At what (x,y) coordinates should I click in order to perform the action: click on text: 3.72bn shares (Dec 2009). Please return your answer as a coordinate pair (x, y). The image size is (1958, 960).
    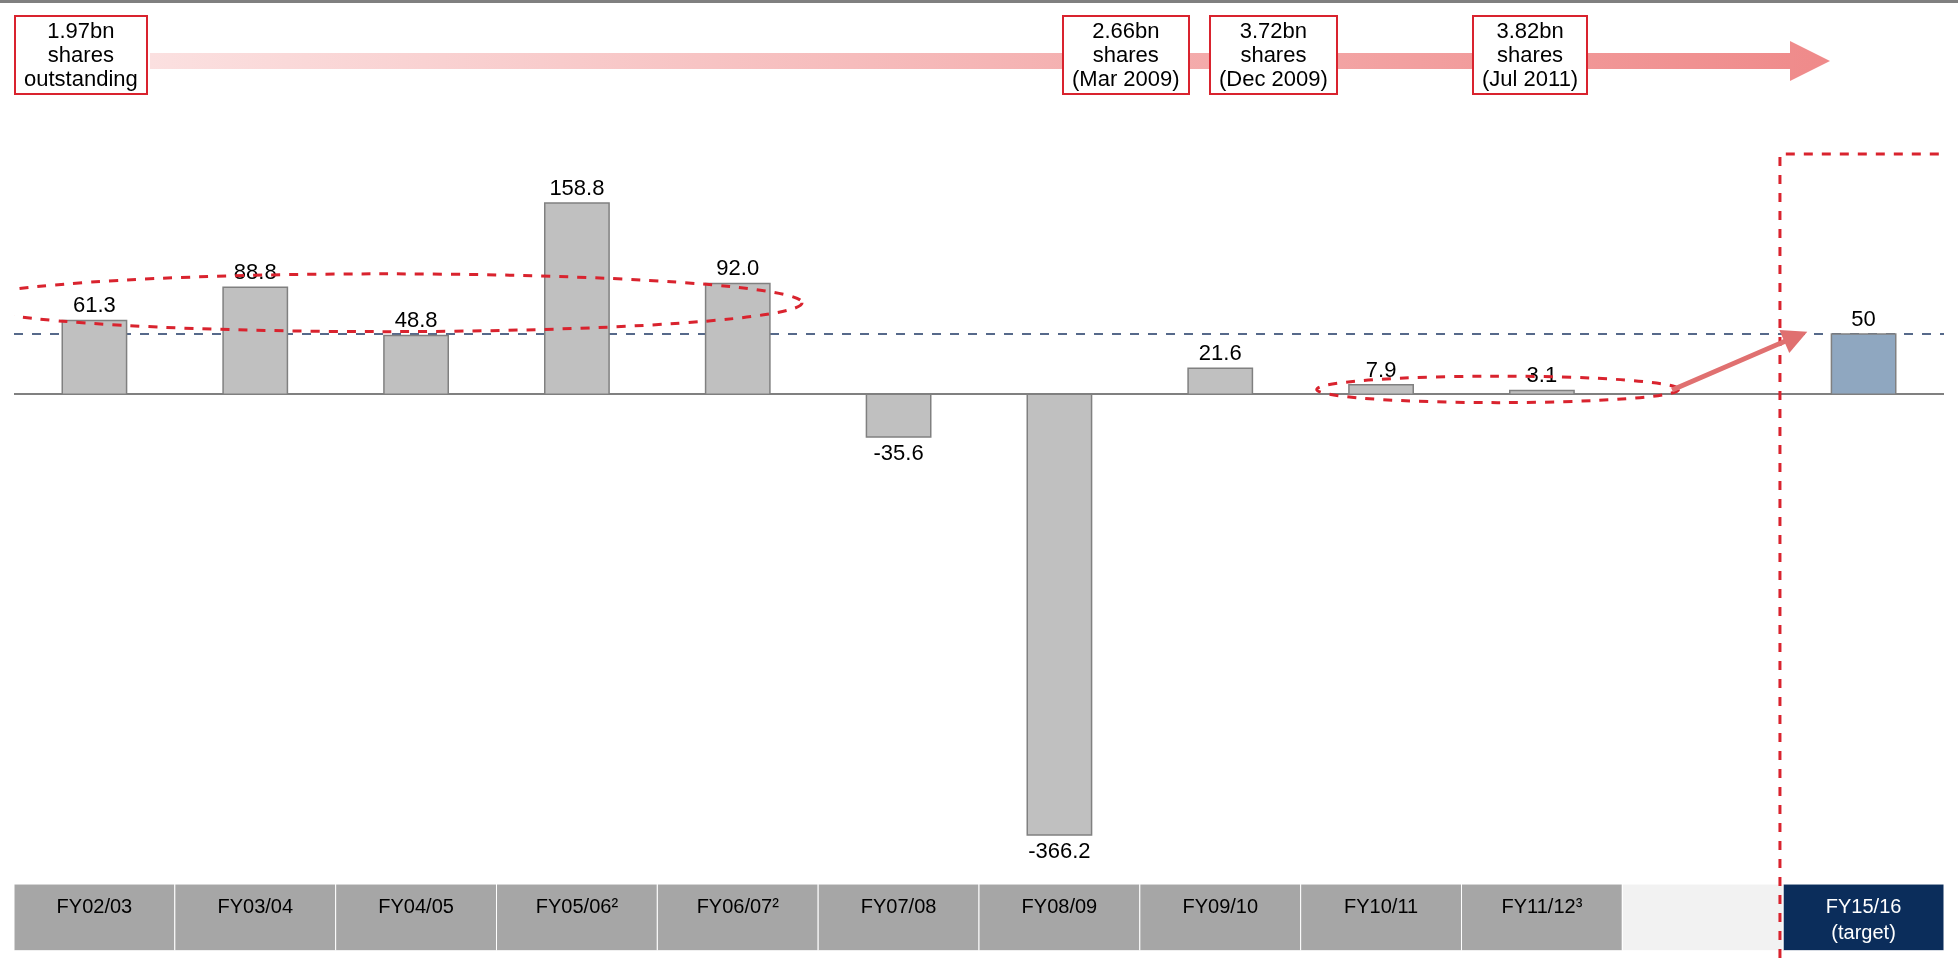
    Looking at the image, I should click on (1273, 55).